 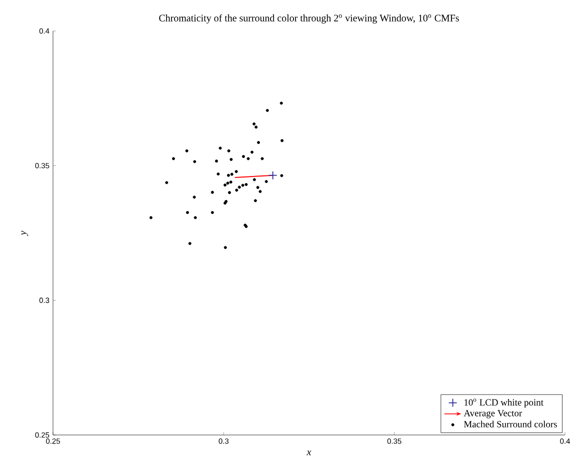 I want to click on legend-label: 10$^{o}$ LCD white point, so click(x=504, y=403).